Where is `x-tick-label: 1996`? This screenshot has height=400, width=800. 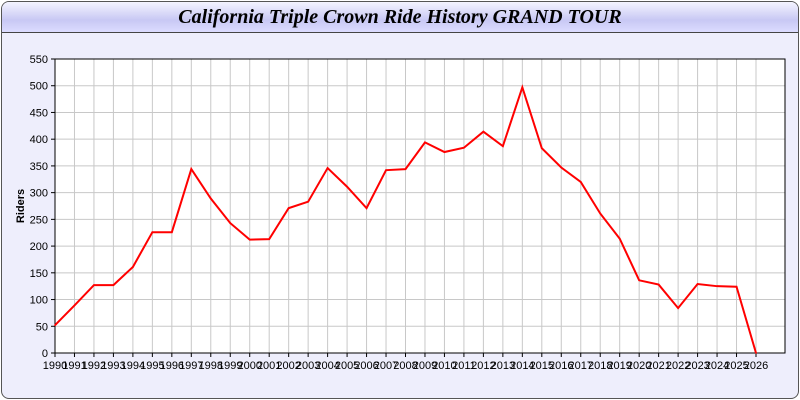
x-tick-label: 1996 is located at coordinates (172, 366).